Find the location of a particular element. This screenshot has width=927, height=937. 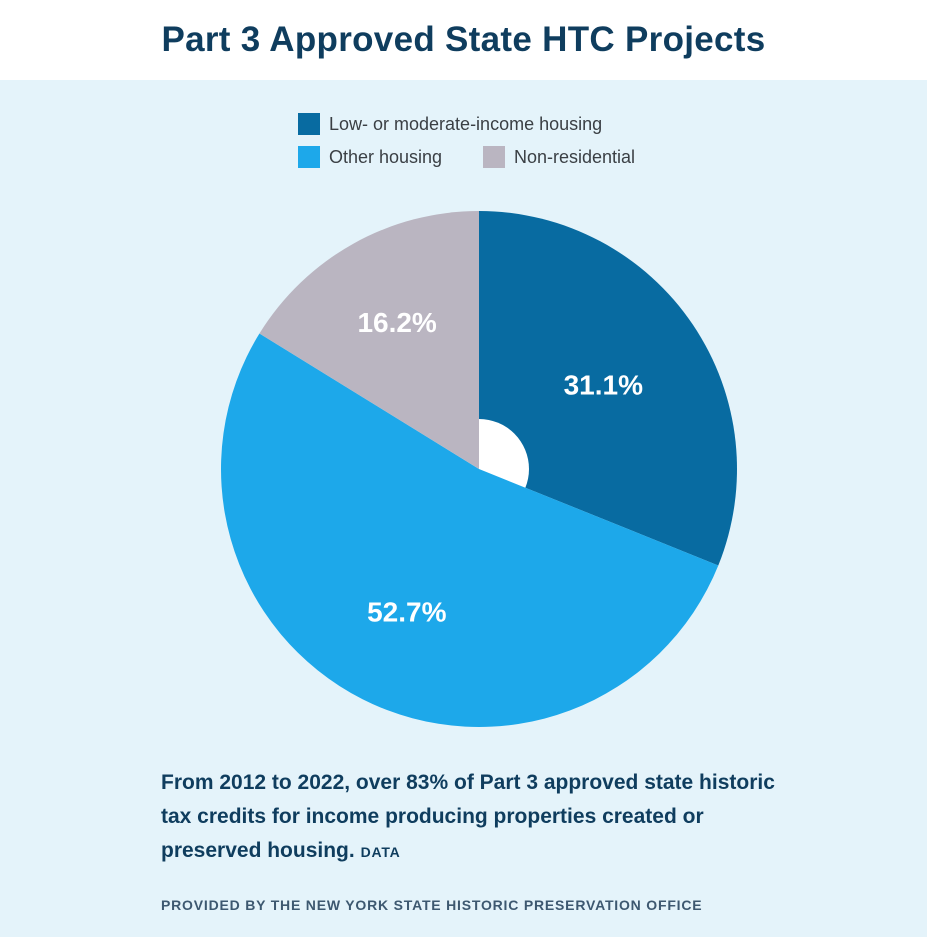

legend-item-low-moderate-income: Low- or moderate-income housing is located at coordinates (450, 124).